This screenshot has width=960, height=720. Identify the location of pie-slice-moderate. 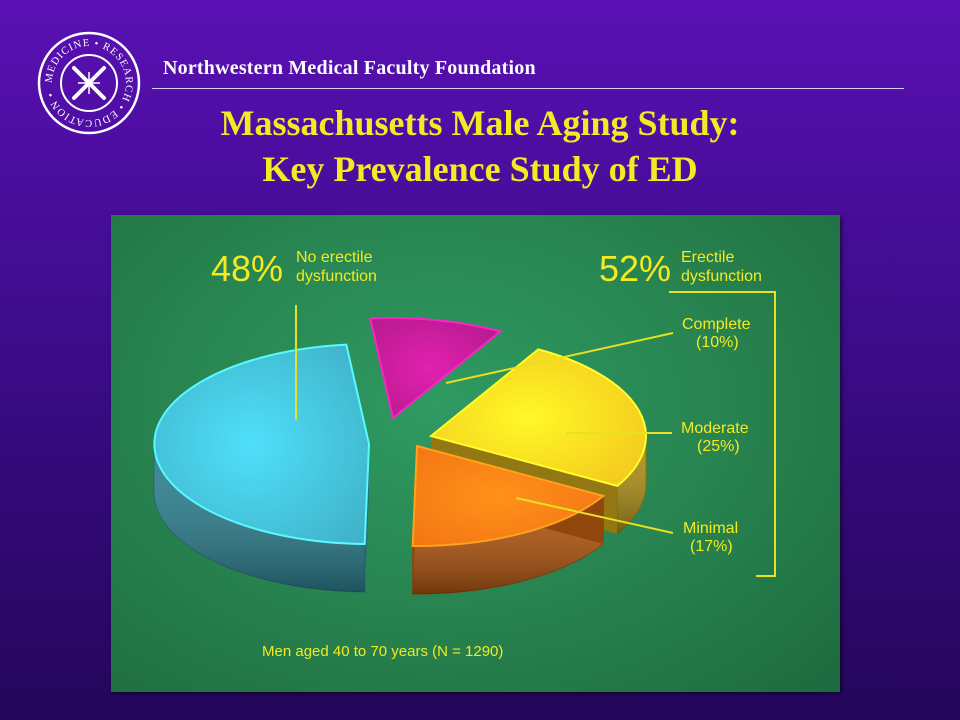
(537, 417).